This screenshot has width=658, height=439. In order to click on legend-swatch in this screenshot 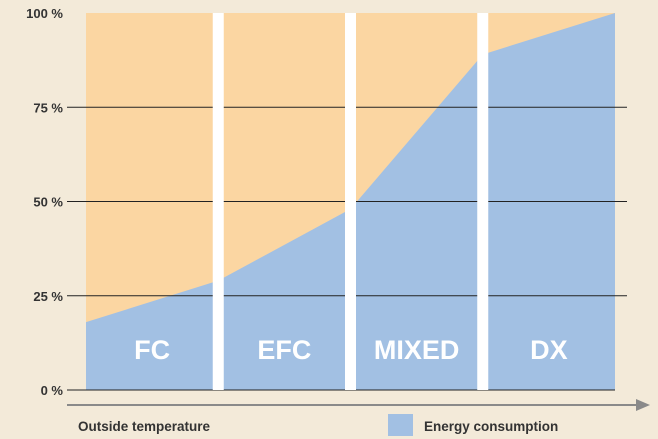, I will do `click(400, 425)`.